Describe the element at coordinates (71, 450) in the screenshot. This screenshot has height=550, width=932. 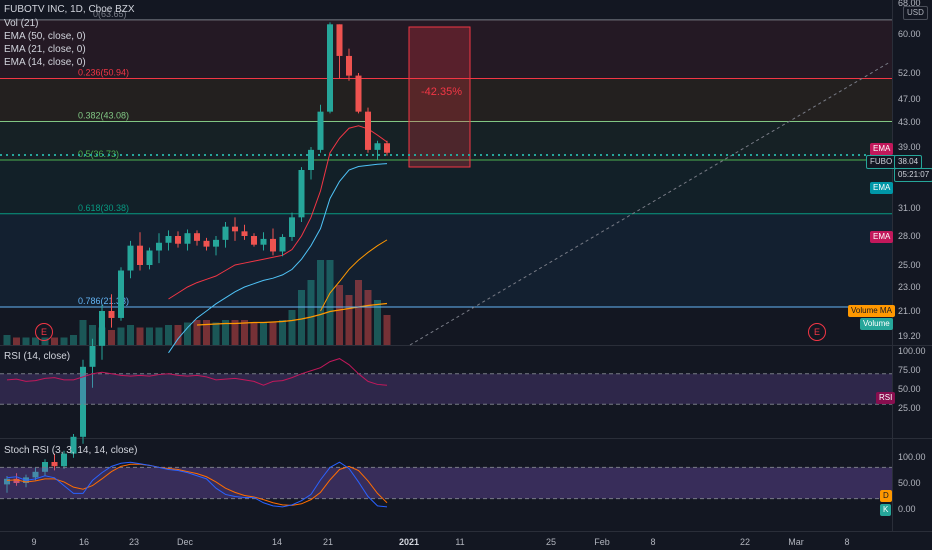
I see `stoch-title: Stoch RSI (3, 3, 14, 14, close)` at that location.